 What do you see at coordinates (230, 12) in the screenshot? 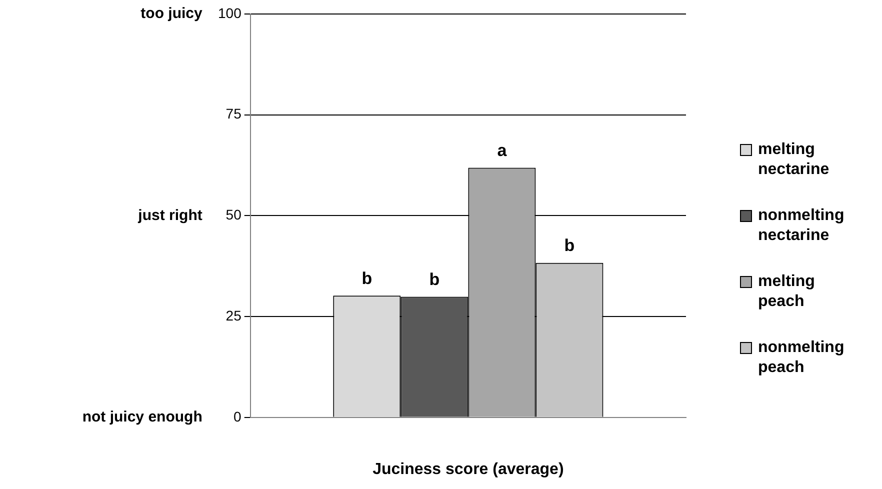
I see `y-tick-label: 100` at bounding box center [230, 12].